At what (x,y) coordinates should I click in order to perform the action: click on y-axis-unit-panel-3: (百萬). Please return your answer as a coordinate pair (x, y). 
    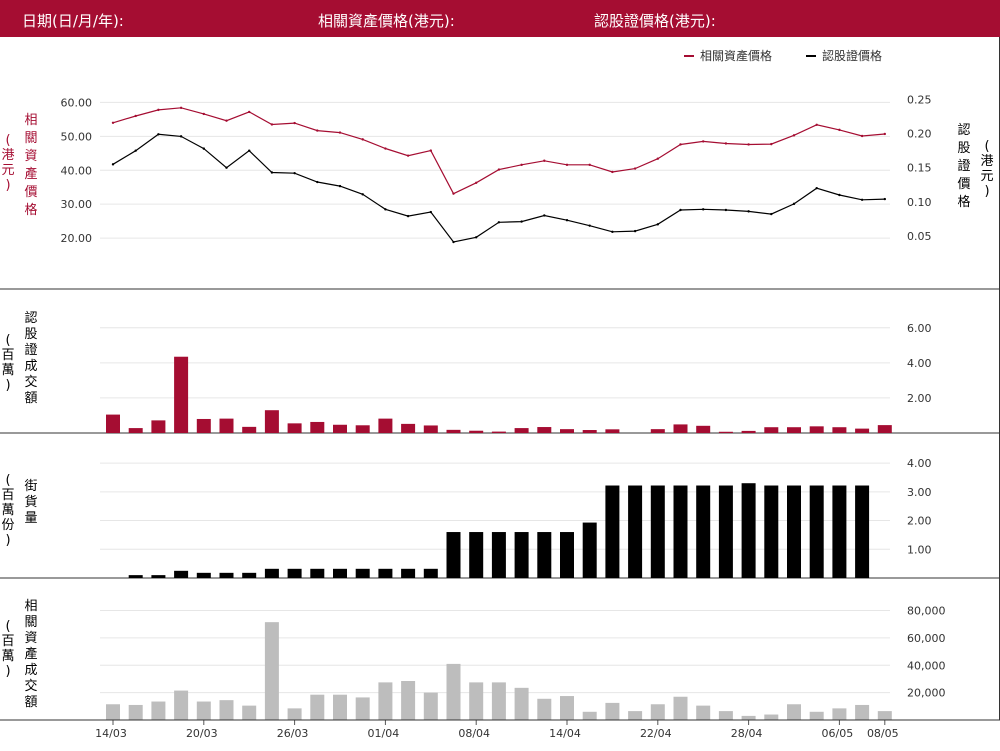
    Looking at the image, I should click on (7, 649).